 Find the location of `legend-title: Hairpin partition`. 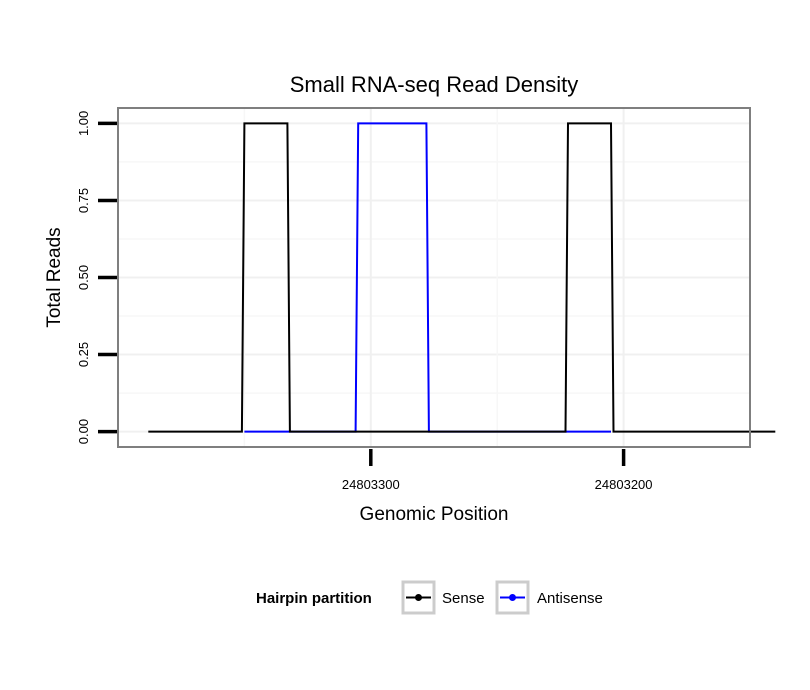

legend-title: Hairpin partition is located at coordinates (314, 598).